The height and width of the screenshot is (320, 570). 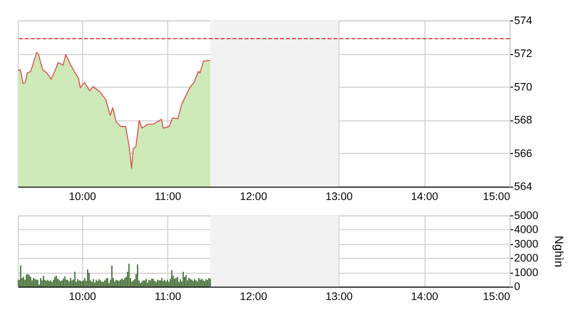 What do you see at coordinates (526, 230) in the screenshot?
I see `y-tick-label: 4000` at bounding box center [526, 230].